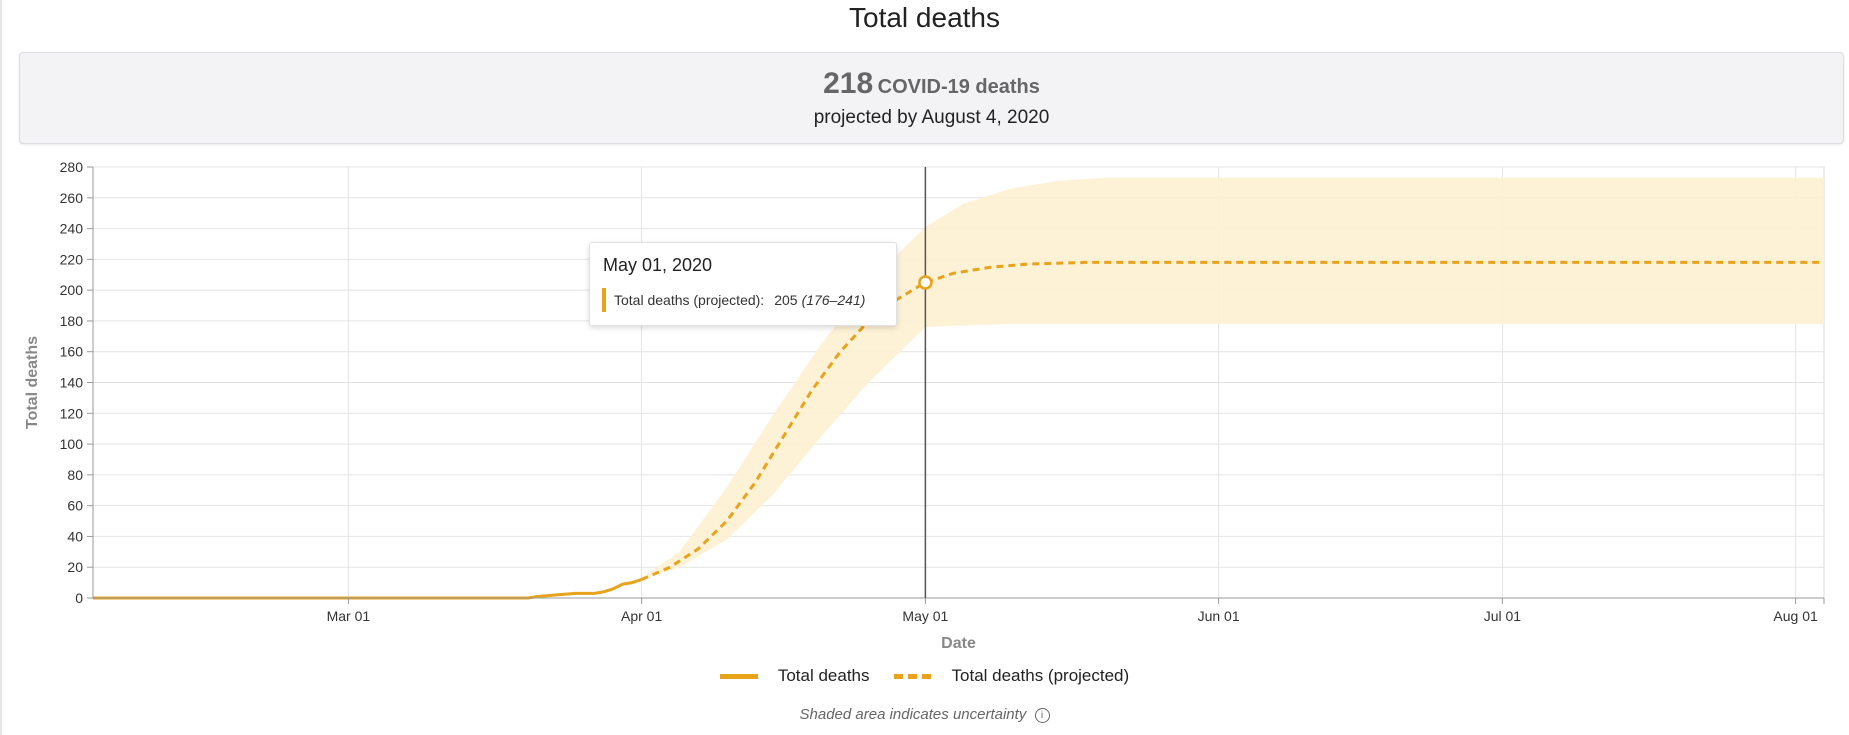  Describe the element at coordinates (75, 567) in the screenshot. I see `y-tick-label: 20` at that location.